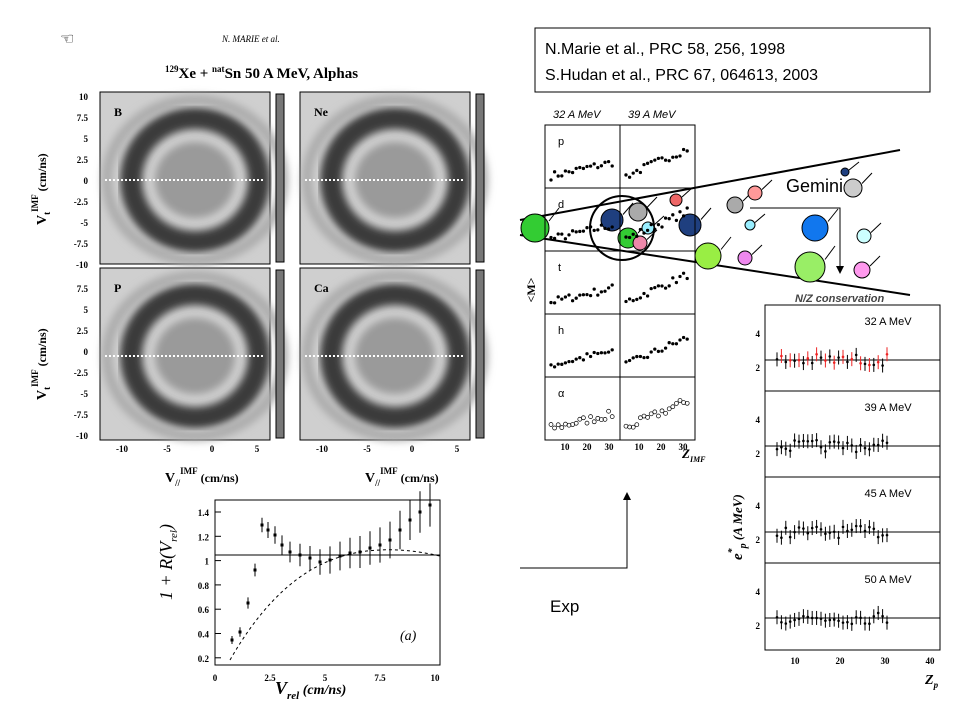 This screenshot has height=720, width=960. Describe the element at coordinates (167, 449) in the screenshot. I see `x-tick-label: -5` at that location.